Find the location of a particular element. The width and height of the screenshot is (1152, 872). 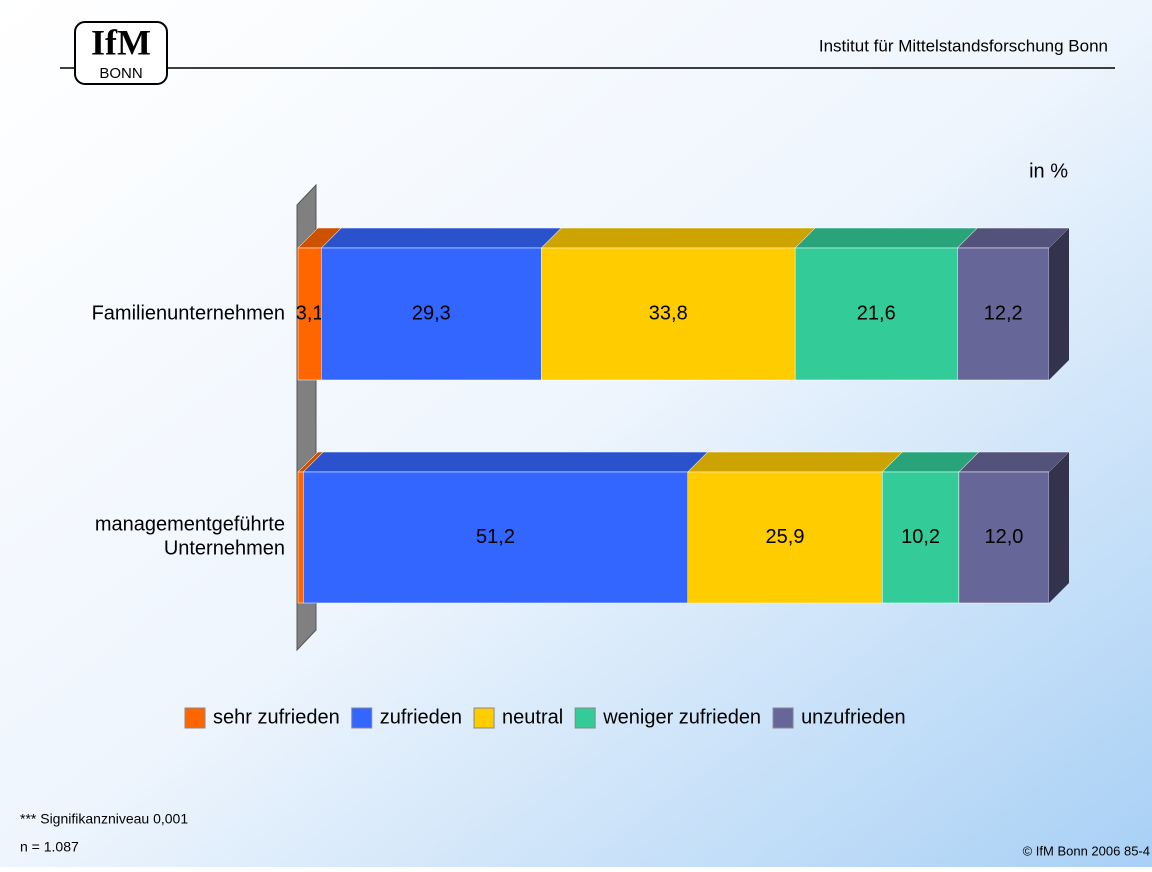

data-label: 25,9 is located at coordinates (785, 537).